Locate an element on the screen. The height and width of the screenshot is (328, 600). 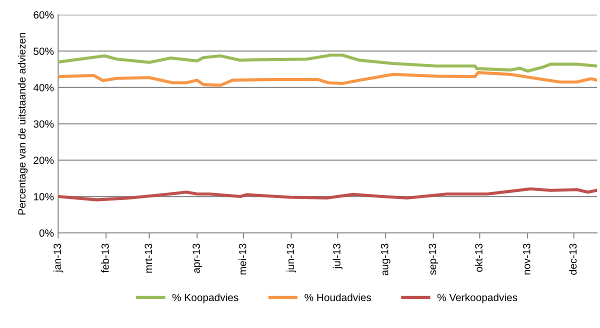
x-tick-label: okt-13 is located at coordinates (478, 258).